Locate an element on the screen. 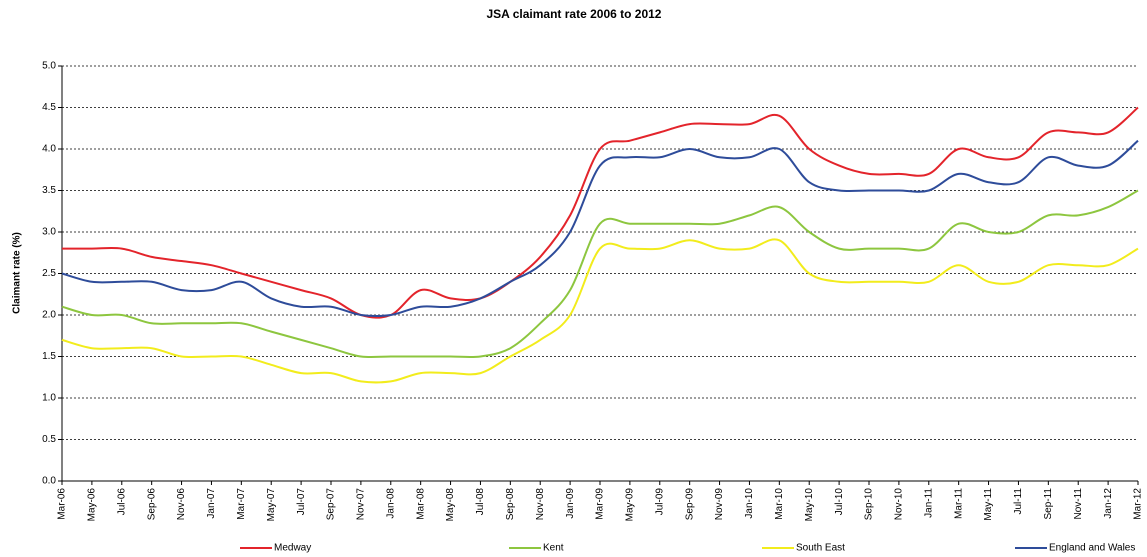 The image size is (1147, 557). x-tick-label: Jul-06 is located at coordinates (121, 502).